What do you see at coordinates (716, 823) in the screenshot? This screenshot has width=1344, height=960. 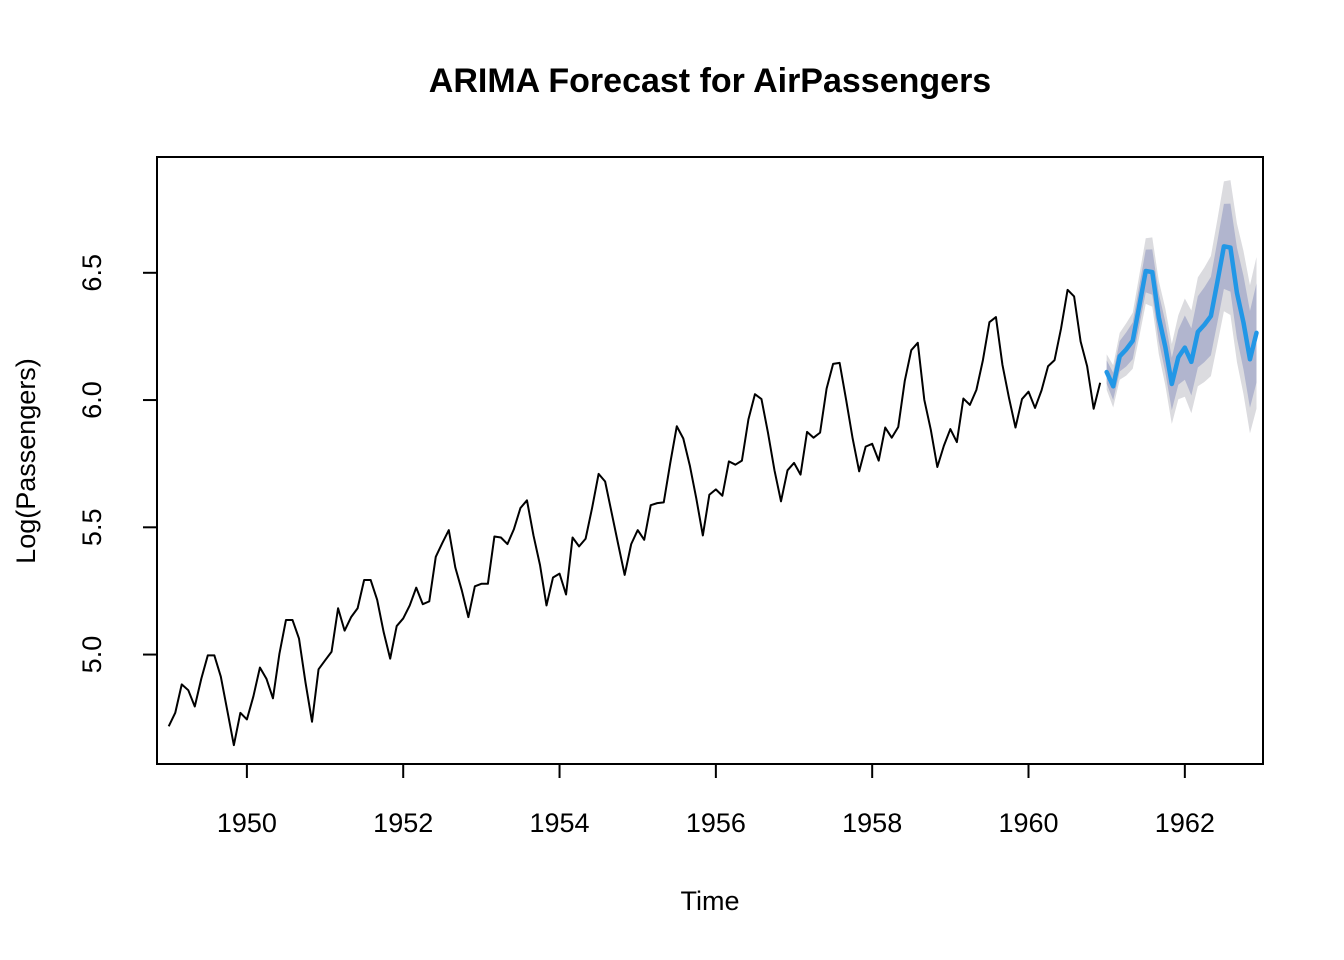 I see `x-tick-label: 1956` at bounding box center [716, 823].